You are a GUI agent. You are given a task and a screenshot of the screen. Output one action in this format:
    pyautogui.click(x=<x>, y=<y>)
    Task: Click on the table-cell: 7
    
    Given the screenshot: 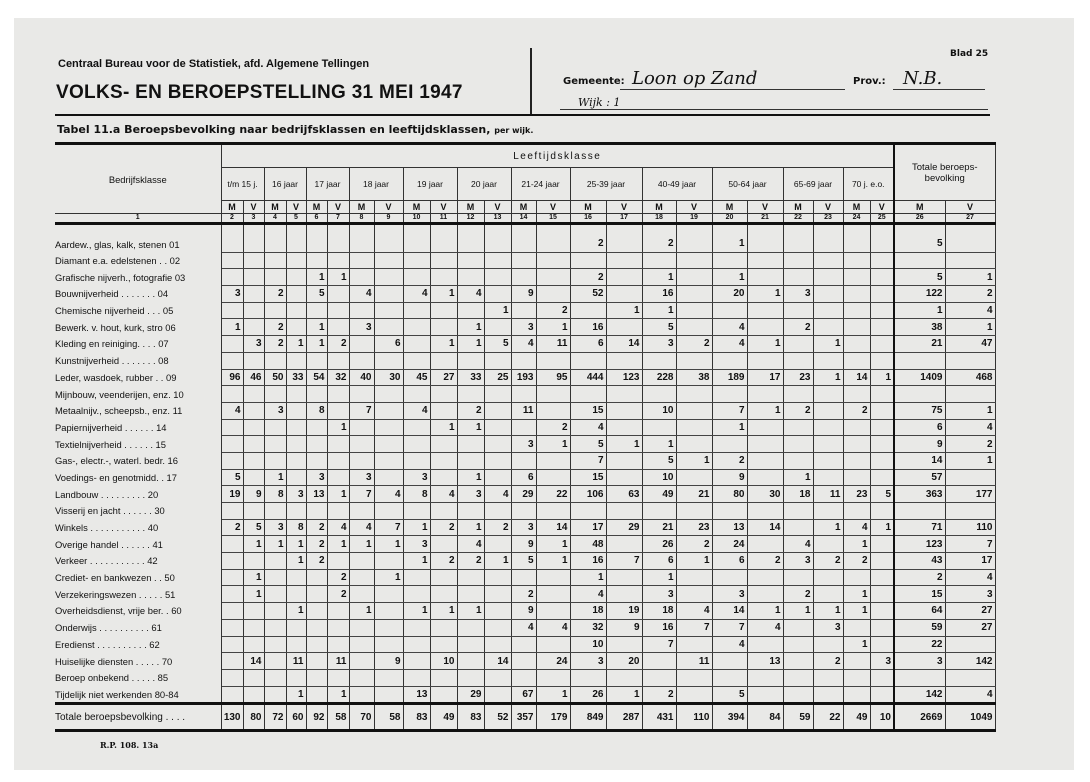 What is the action you would take?
    pyautogui.click(x=361, y=494)
    